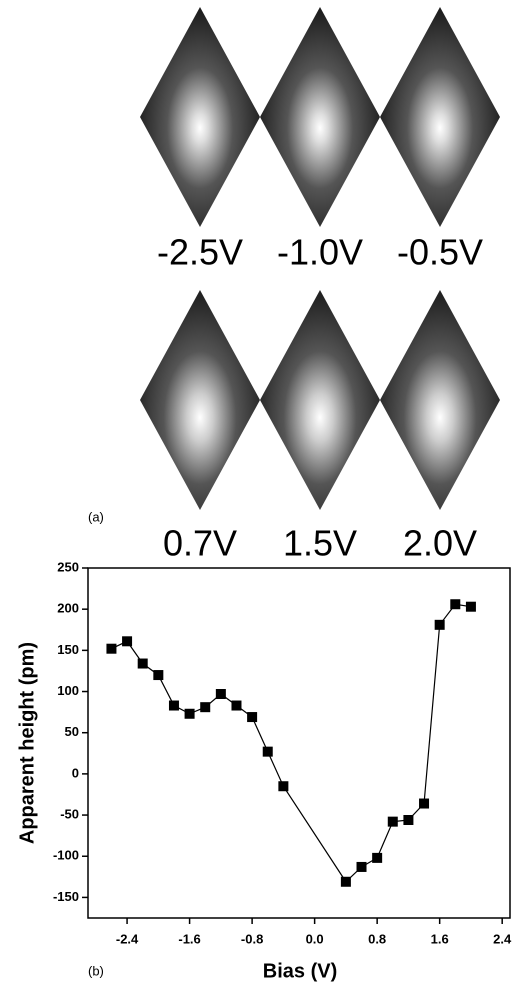  What do you see at coordinates (66, 896) in the screenshot?
I see `y-tick-label: -150` at bounding box center [66, 896].